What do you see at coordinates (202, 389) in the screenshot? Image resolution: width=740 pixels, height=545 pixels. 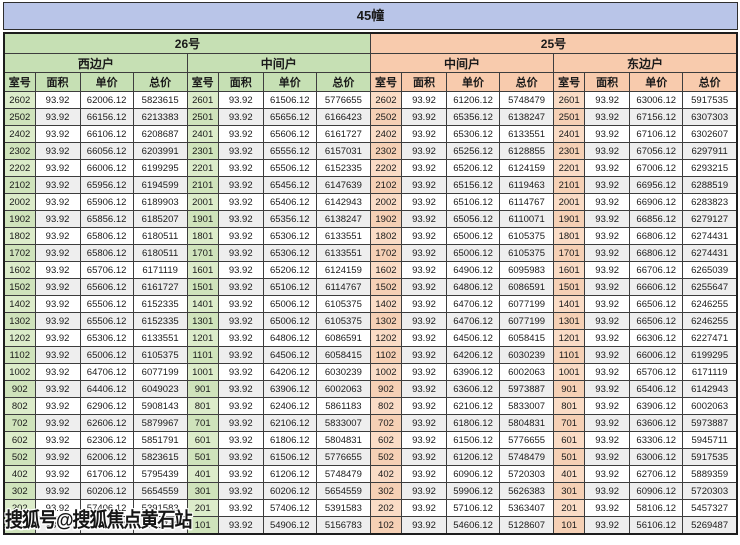 I see `room-cell: 901` at bounding box center [202, 389].